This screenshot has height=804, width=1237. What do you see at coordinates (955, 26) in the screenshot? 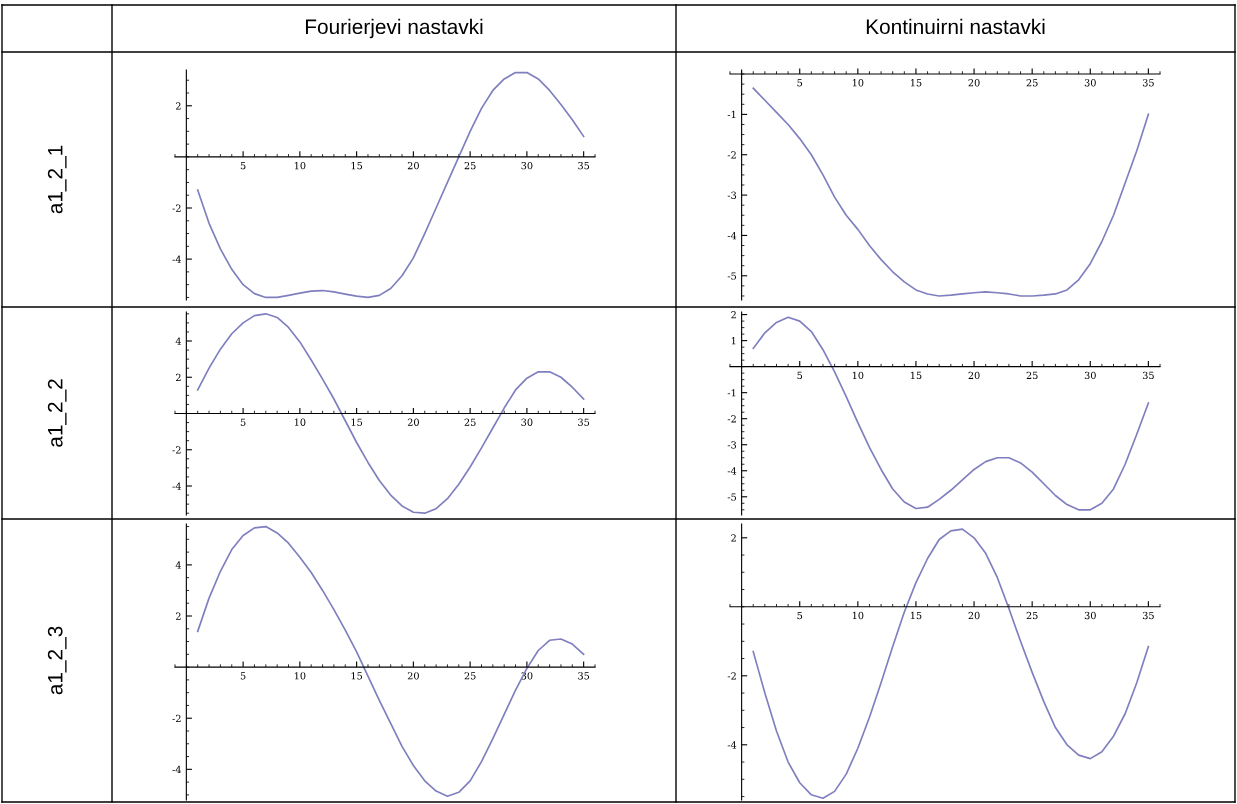
I see `chart-title: Kontinuirni nastavki` at bounding box center [955, 26].